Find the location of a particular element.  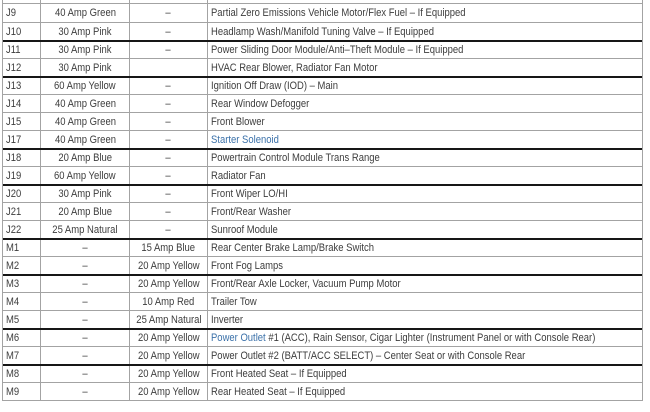

description-segment: Rear Center Brake Lamp/Brake Switch is located at coordinates (292, 248).